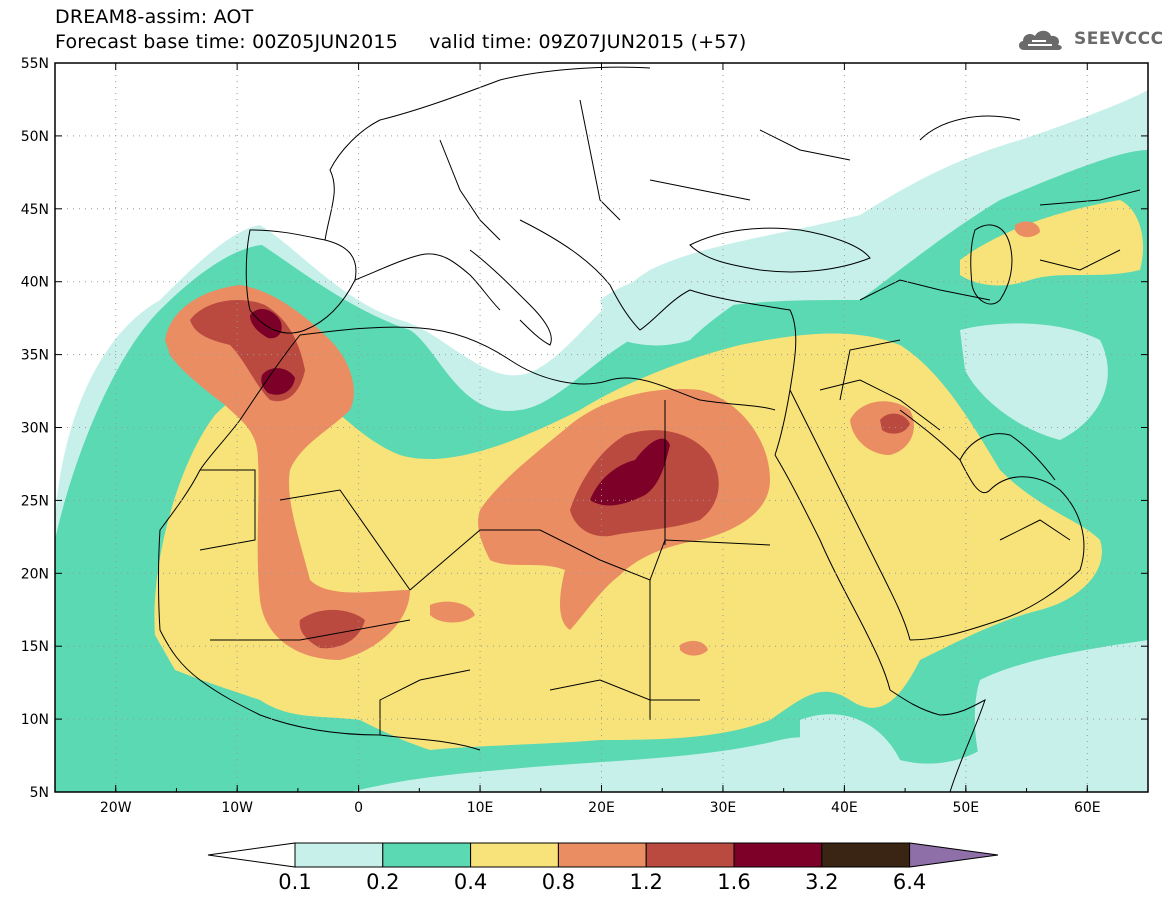  What do you see at coordinates (35, 647) in the screenshot?
I see `lat-label: 15N` at bounding box center [35, 647].